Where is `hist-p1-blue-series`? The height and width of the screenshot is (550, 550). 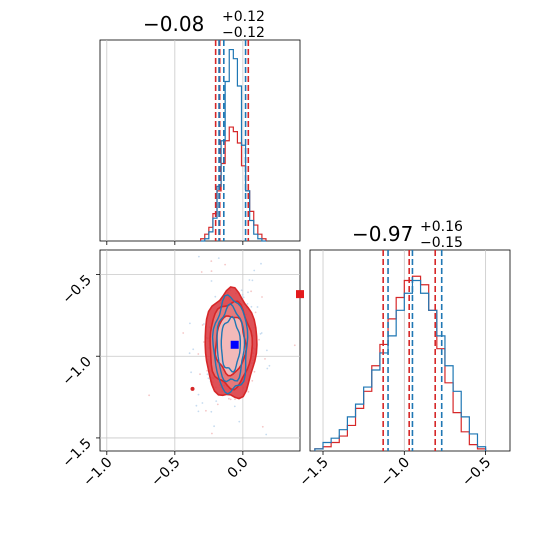
hist-p1-blue-series is located at coordinates (233, 145).